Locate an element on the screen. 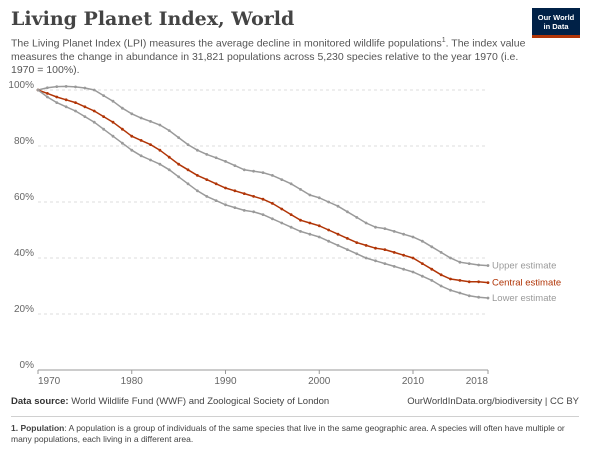 The width and height of the screenshot is (591, 460). x-tick-label: 1990 is located at coordinates (225, 381).